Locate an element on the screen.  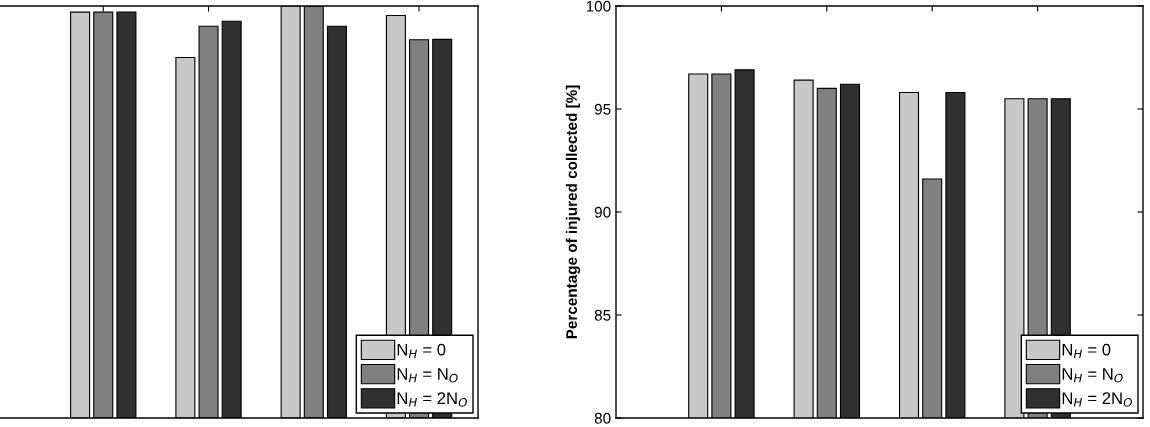
y-tick-label: 80 is located at coordinates (602, 418).